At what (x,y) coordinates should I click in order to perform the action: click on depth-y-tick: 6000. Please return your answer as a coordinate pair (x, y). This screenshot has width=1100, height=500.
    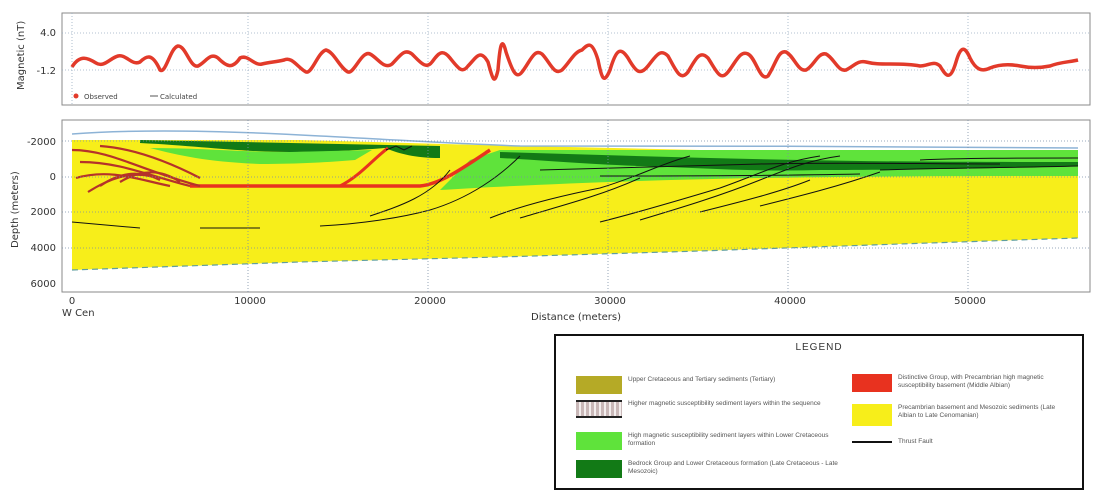
    Looking at the image, I should click on (43, 284).